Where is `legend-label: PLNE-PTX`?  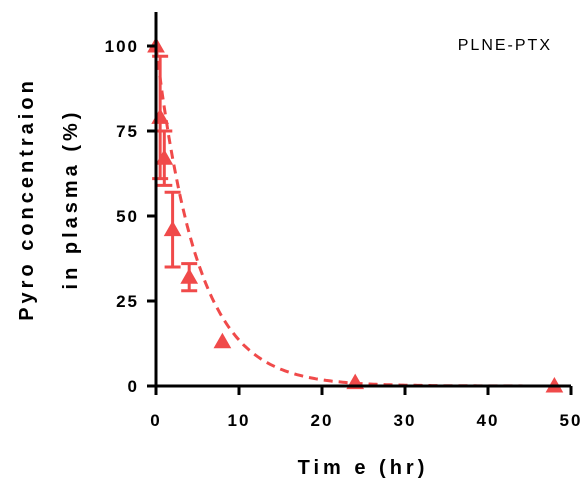 legend-label: PLNE-PTX is located at coordinates (505, 45).